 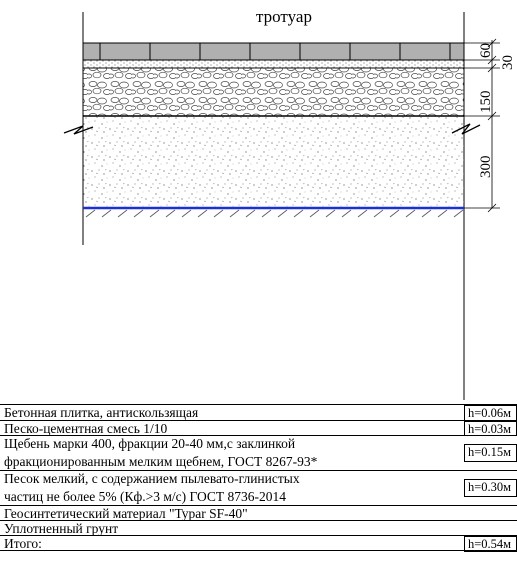 I want to click on dimension-lines, so click(x=482, y=125).